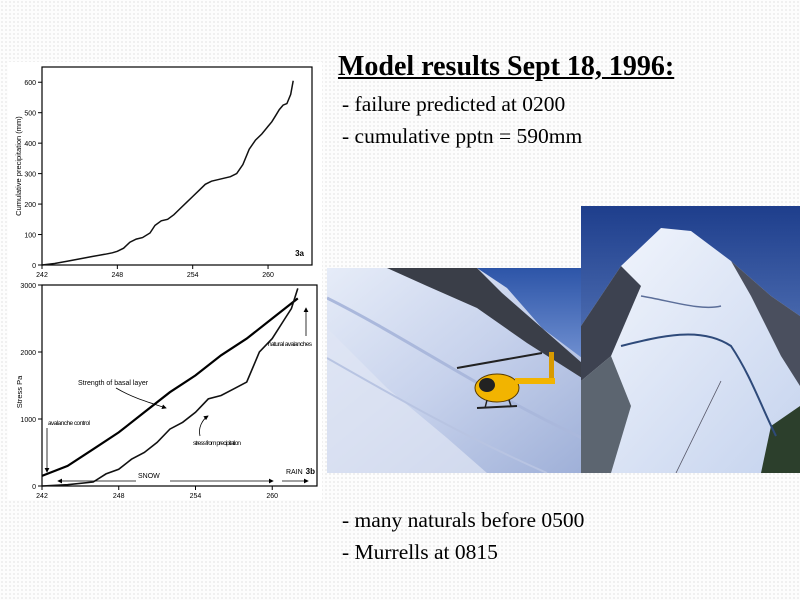  What do you see at coordinates (118, 275) in the screenshot?
I see `a-xtick-label-248: 248` at bounding box center [118, 275].